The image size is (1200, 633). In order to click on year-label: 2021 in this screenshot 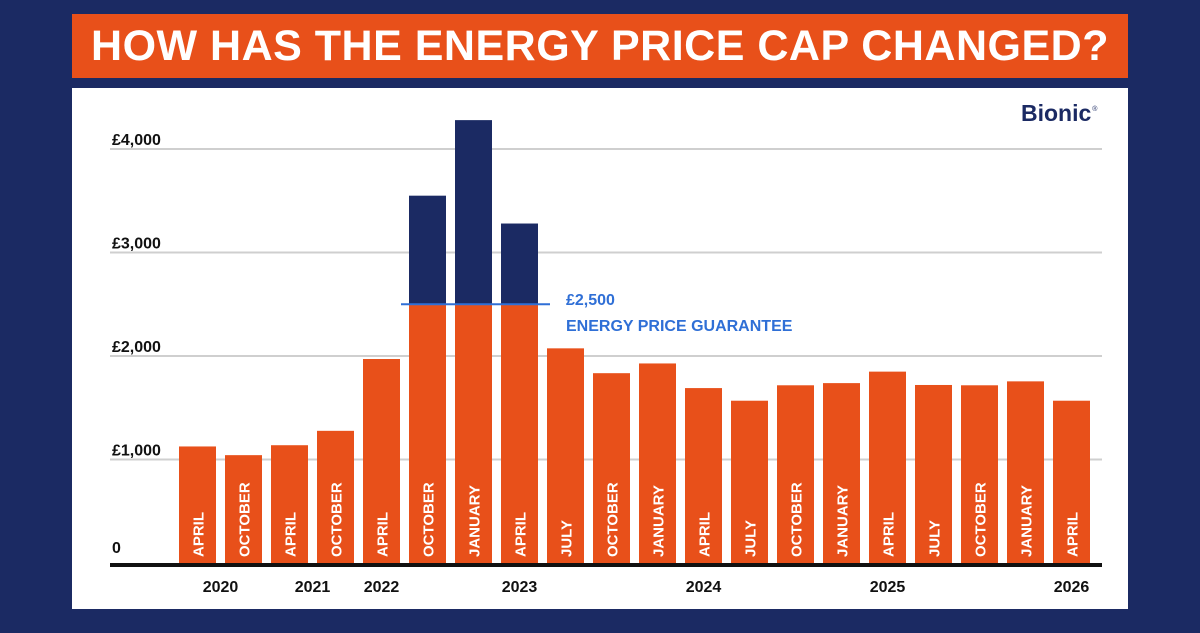, I will do `click(313, 587)`.